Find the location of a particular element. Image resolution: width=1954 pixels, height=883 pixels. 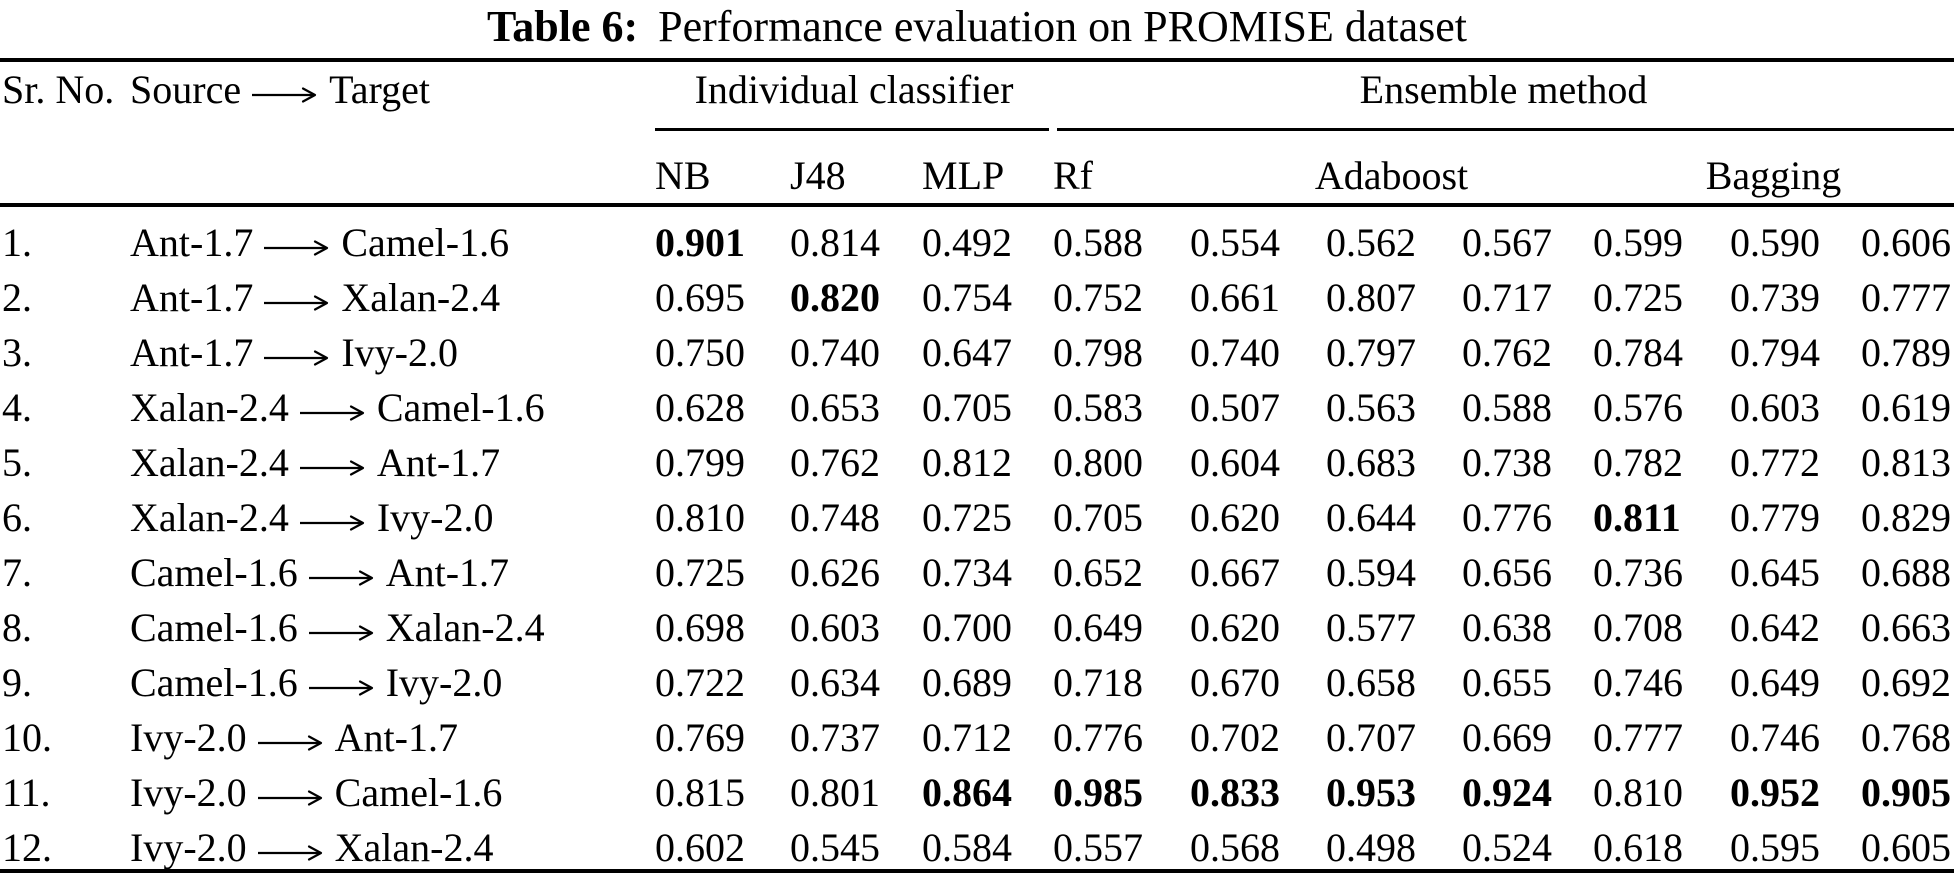

value-cell: 0.670 is located at coordinates (1235, 682).